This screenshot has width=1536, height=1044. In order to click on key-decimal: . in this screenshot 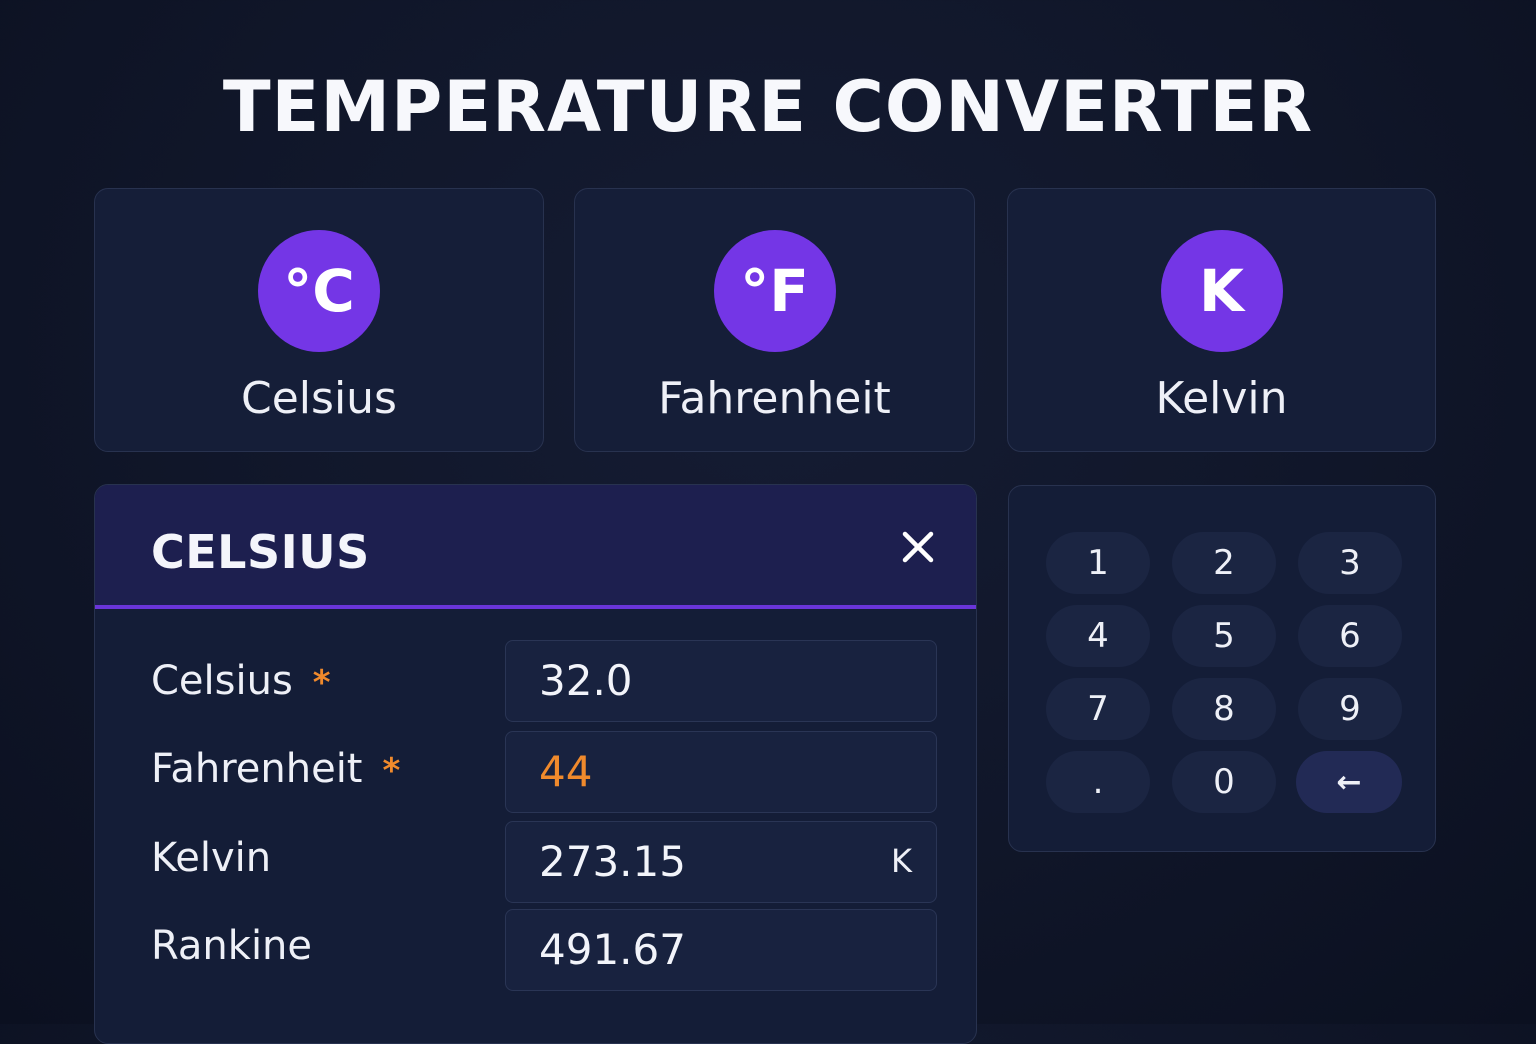, I will do `click(1098, 782)`.